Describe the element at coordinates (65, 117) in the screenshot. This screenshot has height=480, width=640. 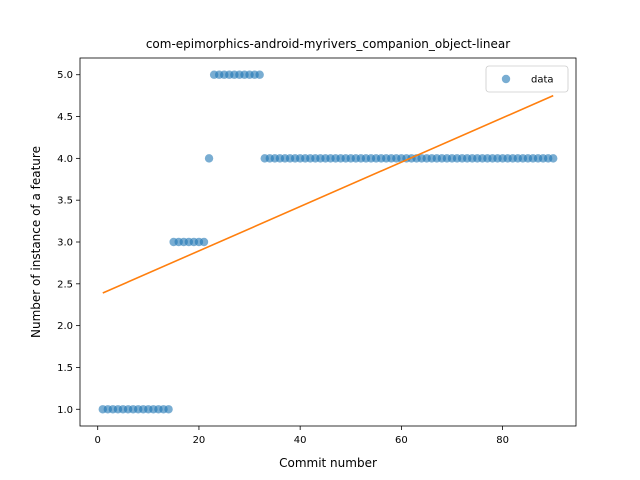
I see `y-tick-label: 4.5` at that location.